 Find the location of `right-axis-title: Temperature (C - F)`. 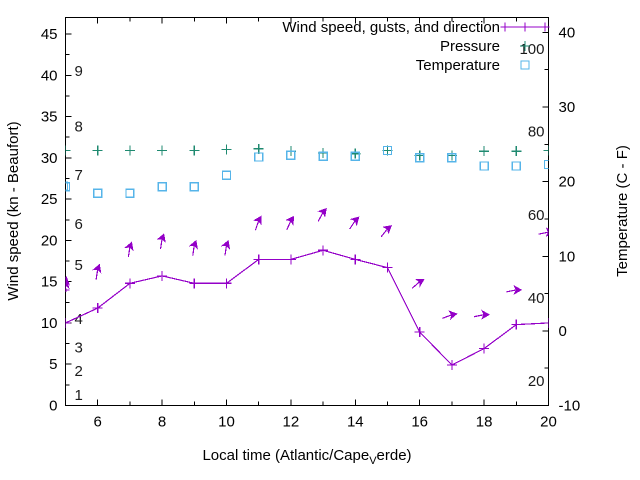

right-axis-title: Temperature (C - F) is located at coordinates (622, 211).